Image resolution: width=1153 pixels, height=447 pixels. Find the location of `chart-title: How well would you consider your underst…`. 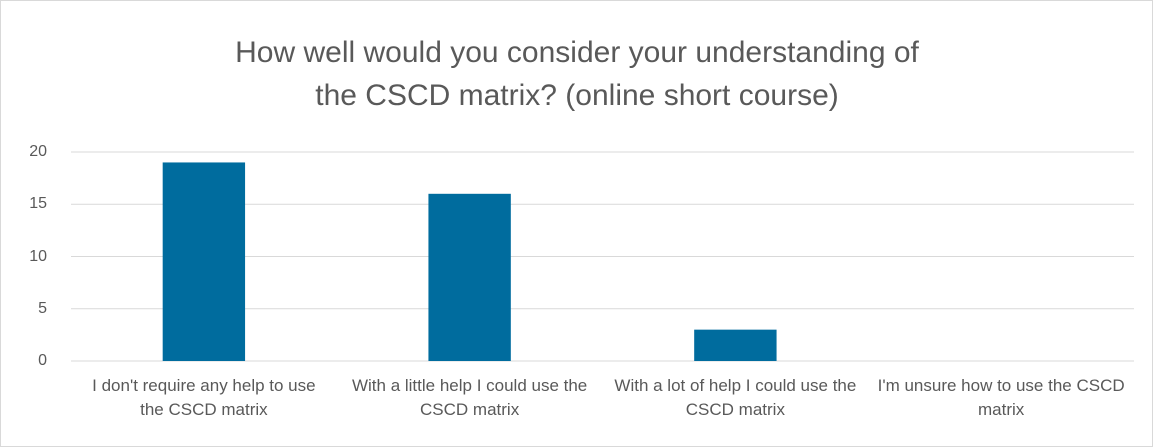

chart-title: How well would you consider your underst… is located at coordinates (577, 74).